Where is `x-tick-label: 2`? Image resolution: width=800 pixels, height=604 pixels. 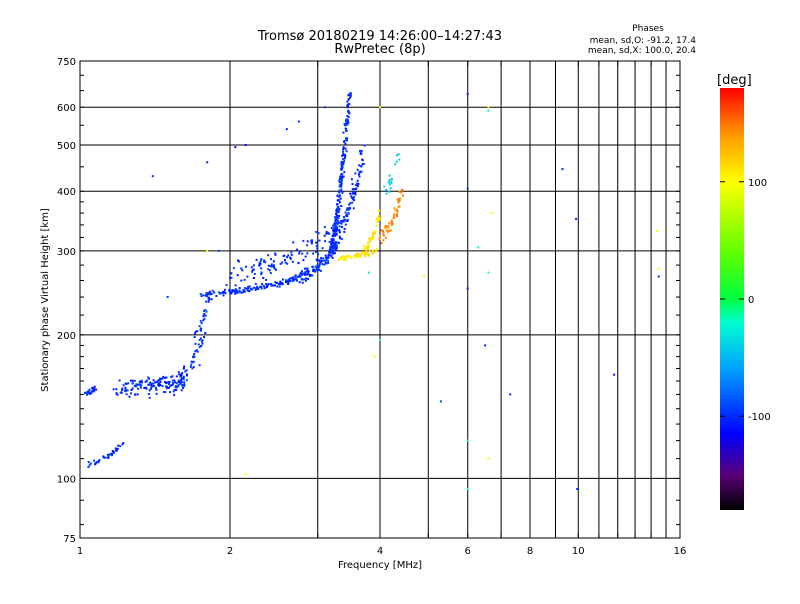 x-tick-label: 2 is located at coordinates (230, 551).